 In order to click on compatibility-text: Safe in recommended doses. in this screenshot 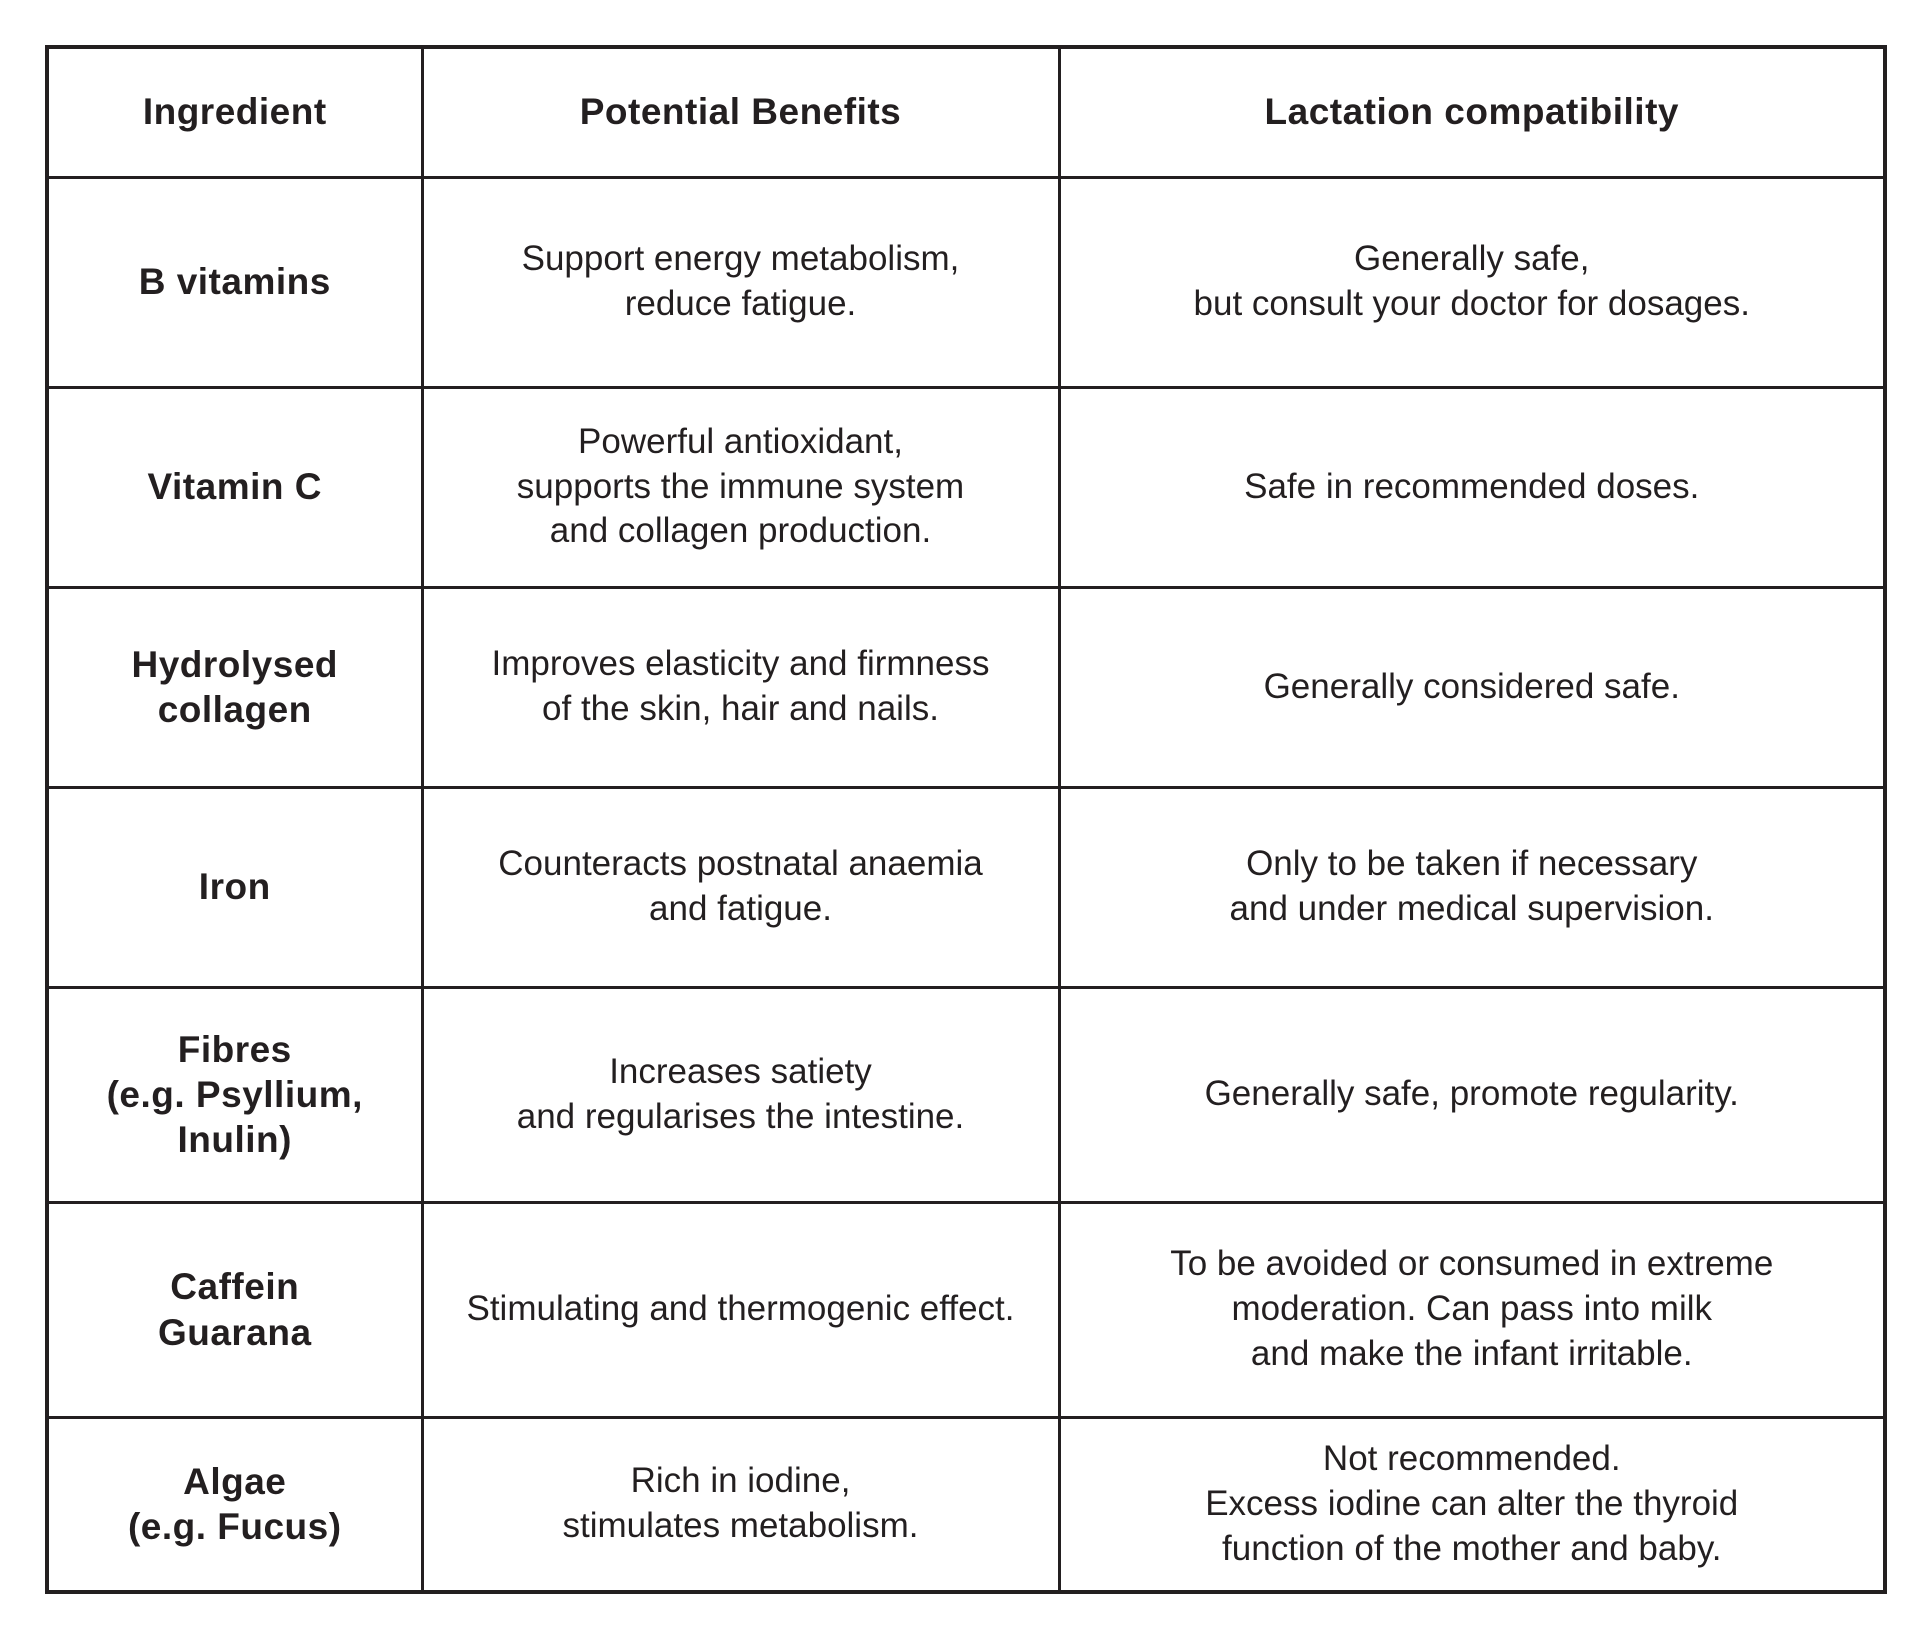, I will do `click(1472, 487)`.